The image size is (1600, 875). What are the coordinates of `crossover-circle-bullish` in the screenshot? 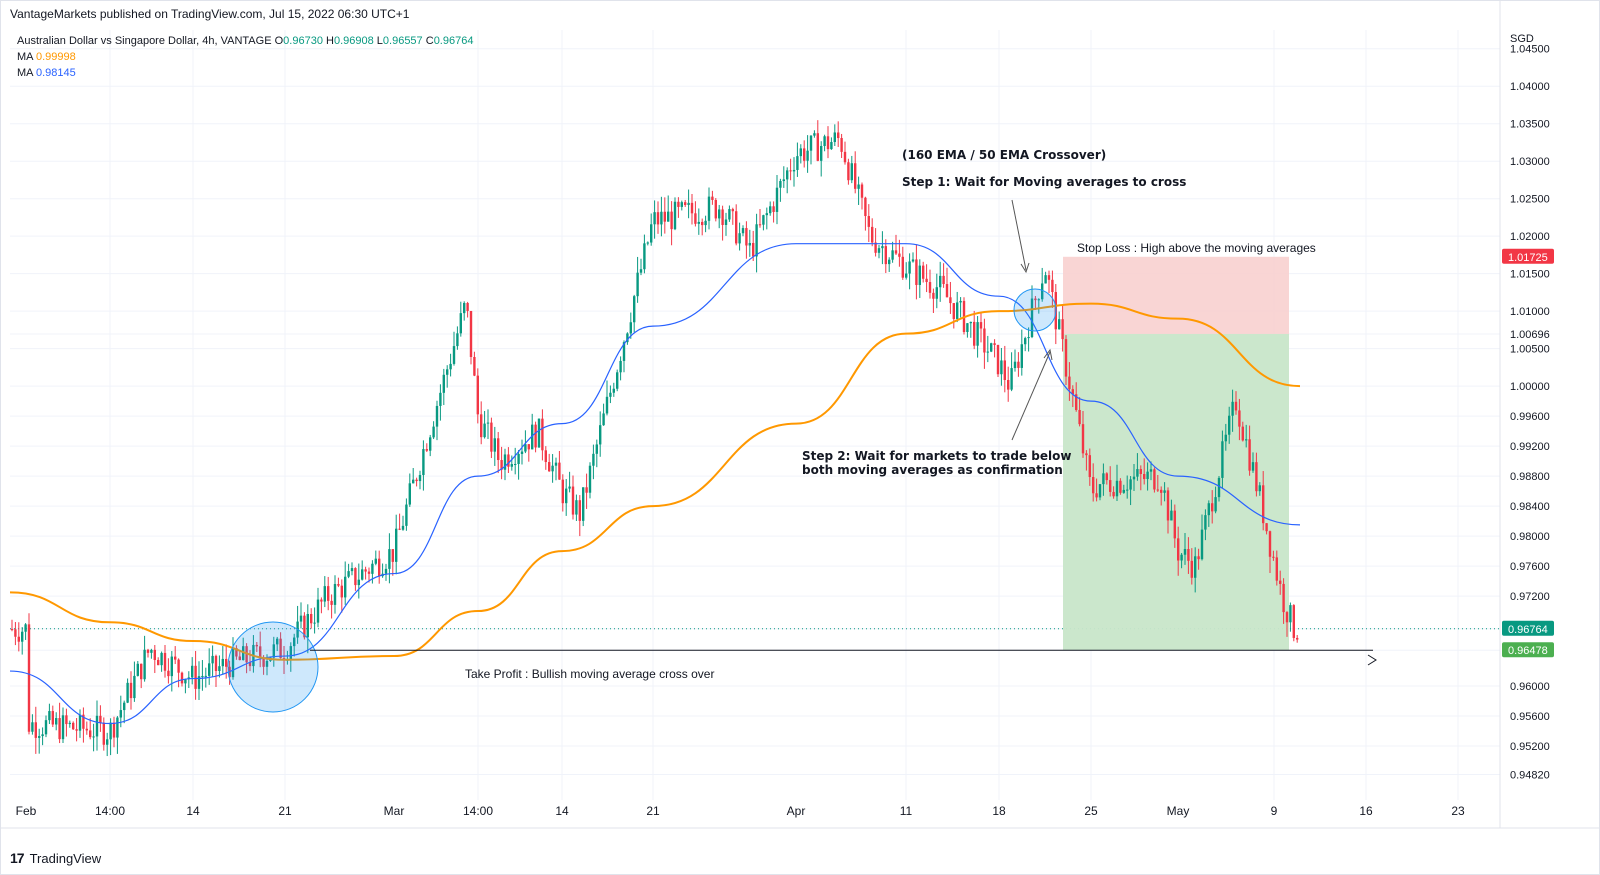 It's located at (273, 667).